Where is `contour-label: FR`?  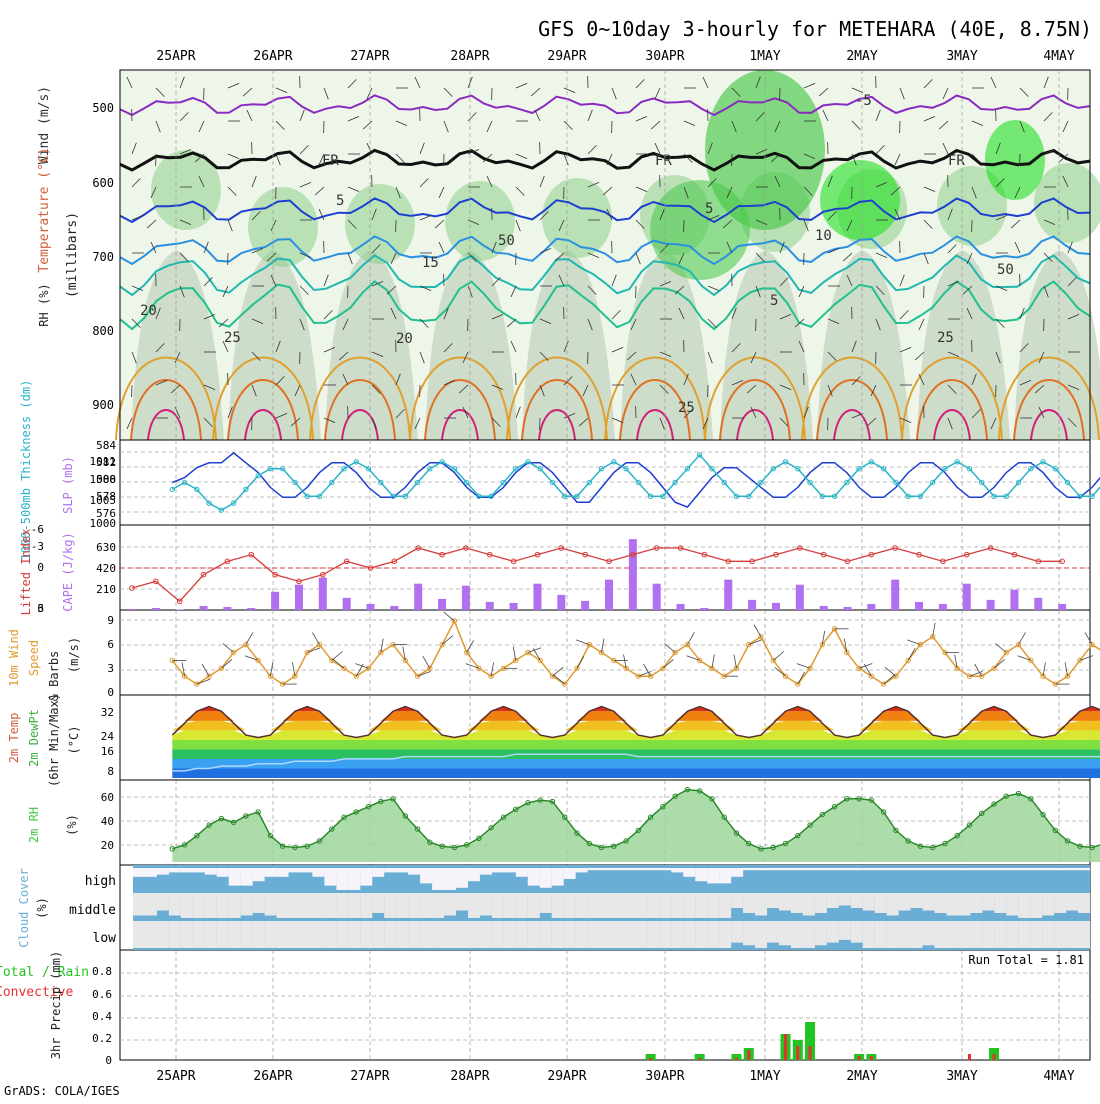 contour-label: FR is located at coordinates (663, 161).